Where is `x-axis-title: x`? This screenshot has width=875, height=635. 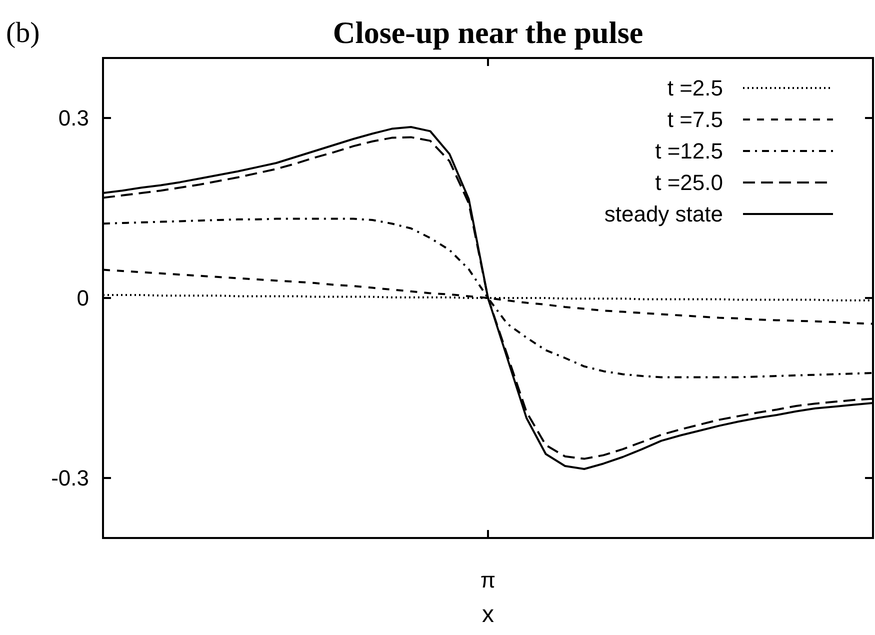 x-axis-title: x is located at coordinates (488, 614).